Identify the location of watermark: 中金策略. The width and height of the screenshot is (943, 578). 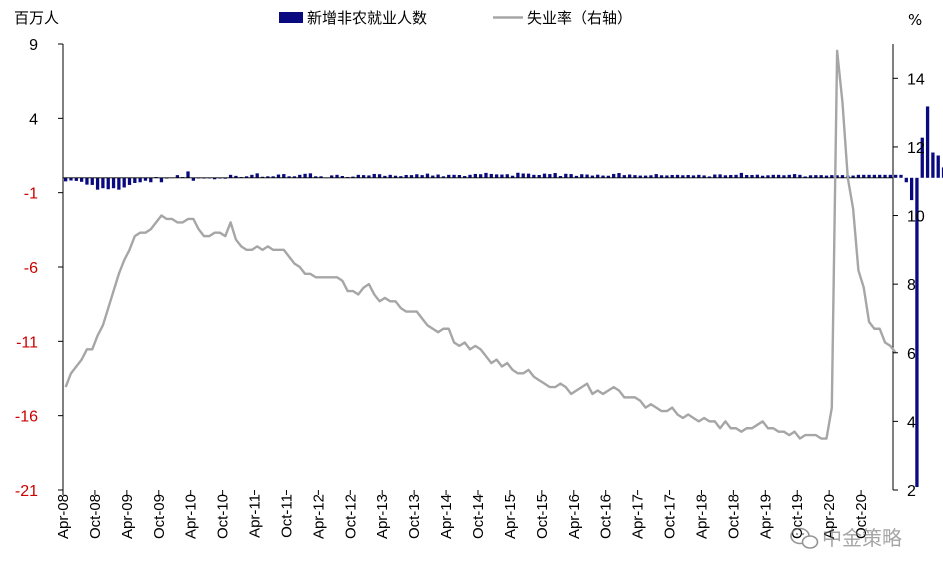
(846, 538).